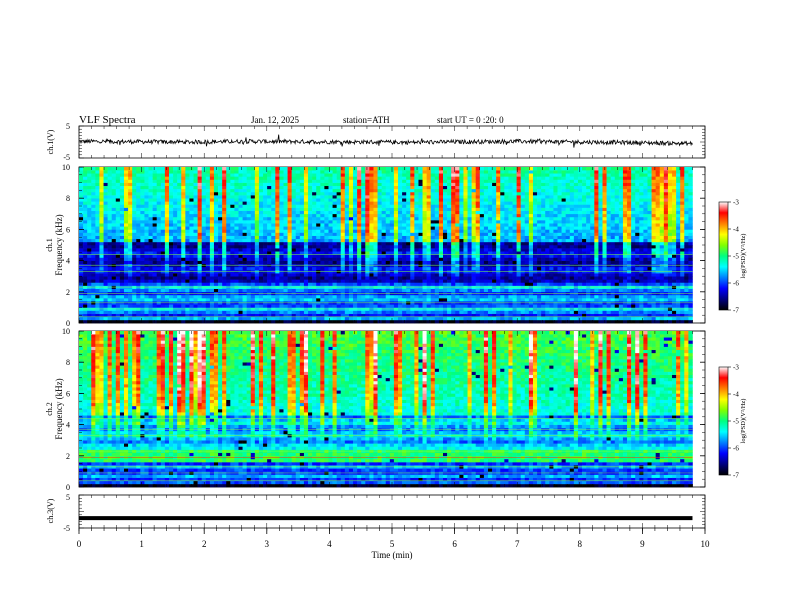 The image size is (792, 612). What do you see at coordinates (49, 409) in the screenshot?
I see `ch2-spectrogram-ylabel-channel: ch.2` at bounding box center [49, 409].